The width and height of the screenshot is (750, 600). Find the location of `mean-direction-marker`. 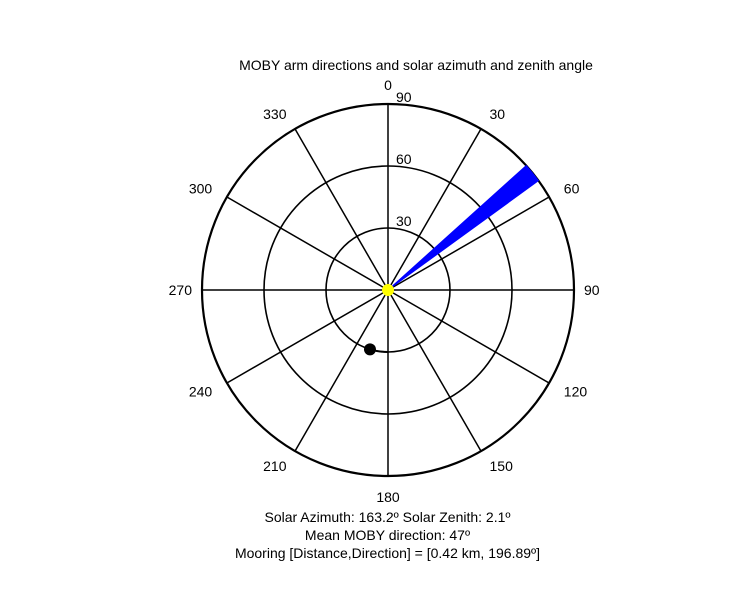

mean-direction-marker is located at coordinates (388, 290).